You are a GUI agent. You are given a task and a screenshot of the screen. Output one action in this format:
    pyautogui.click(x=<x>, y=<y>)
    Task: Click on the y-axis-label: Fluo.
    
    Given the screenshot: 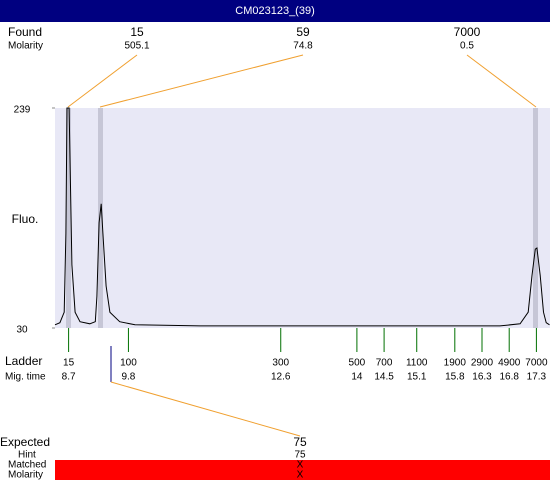 What is the action you would take?
    pyautogui.click(x=25, y=219)
    